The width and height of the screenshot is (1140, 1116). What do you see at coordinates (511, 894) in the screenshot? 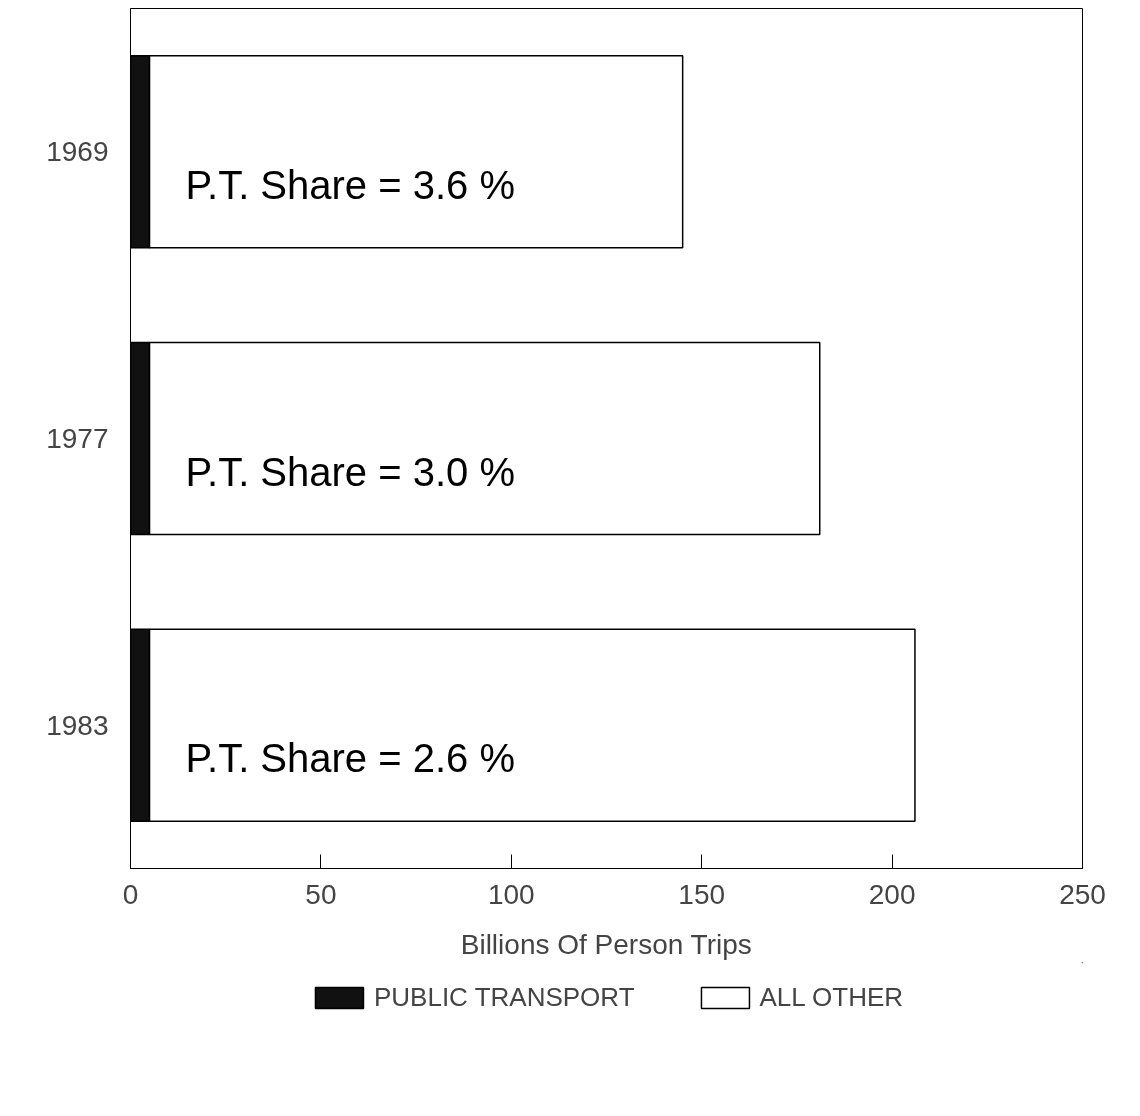
I see `x-tick-label: 100` at bounding box center [511, 894].